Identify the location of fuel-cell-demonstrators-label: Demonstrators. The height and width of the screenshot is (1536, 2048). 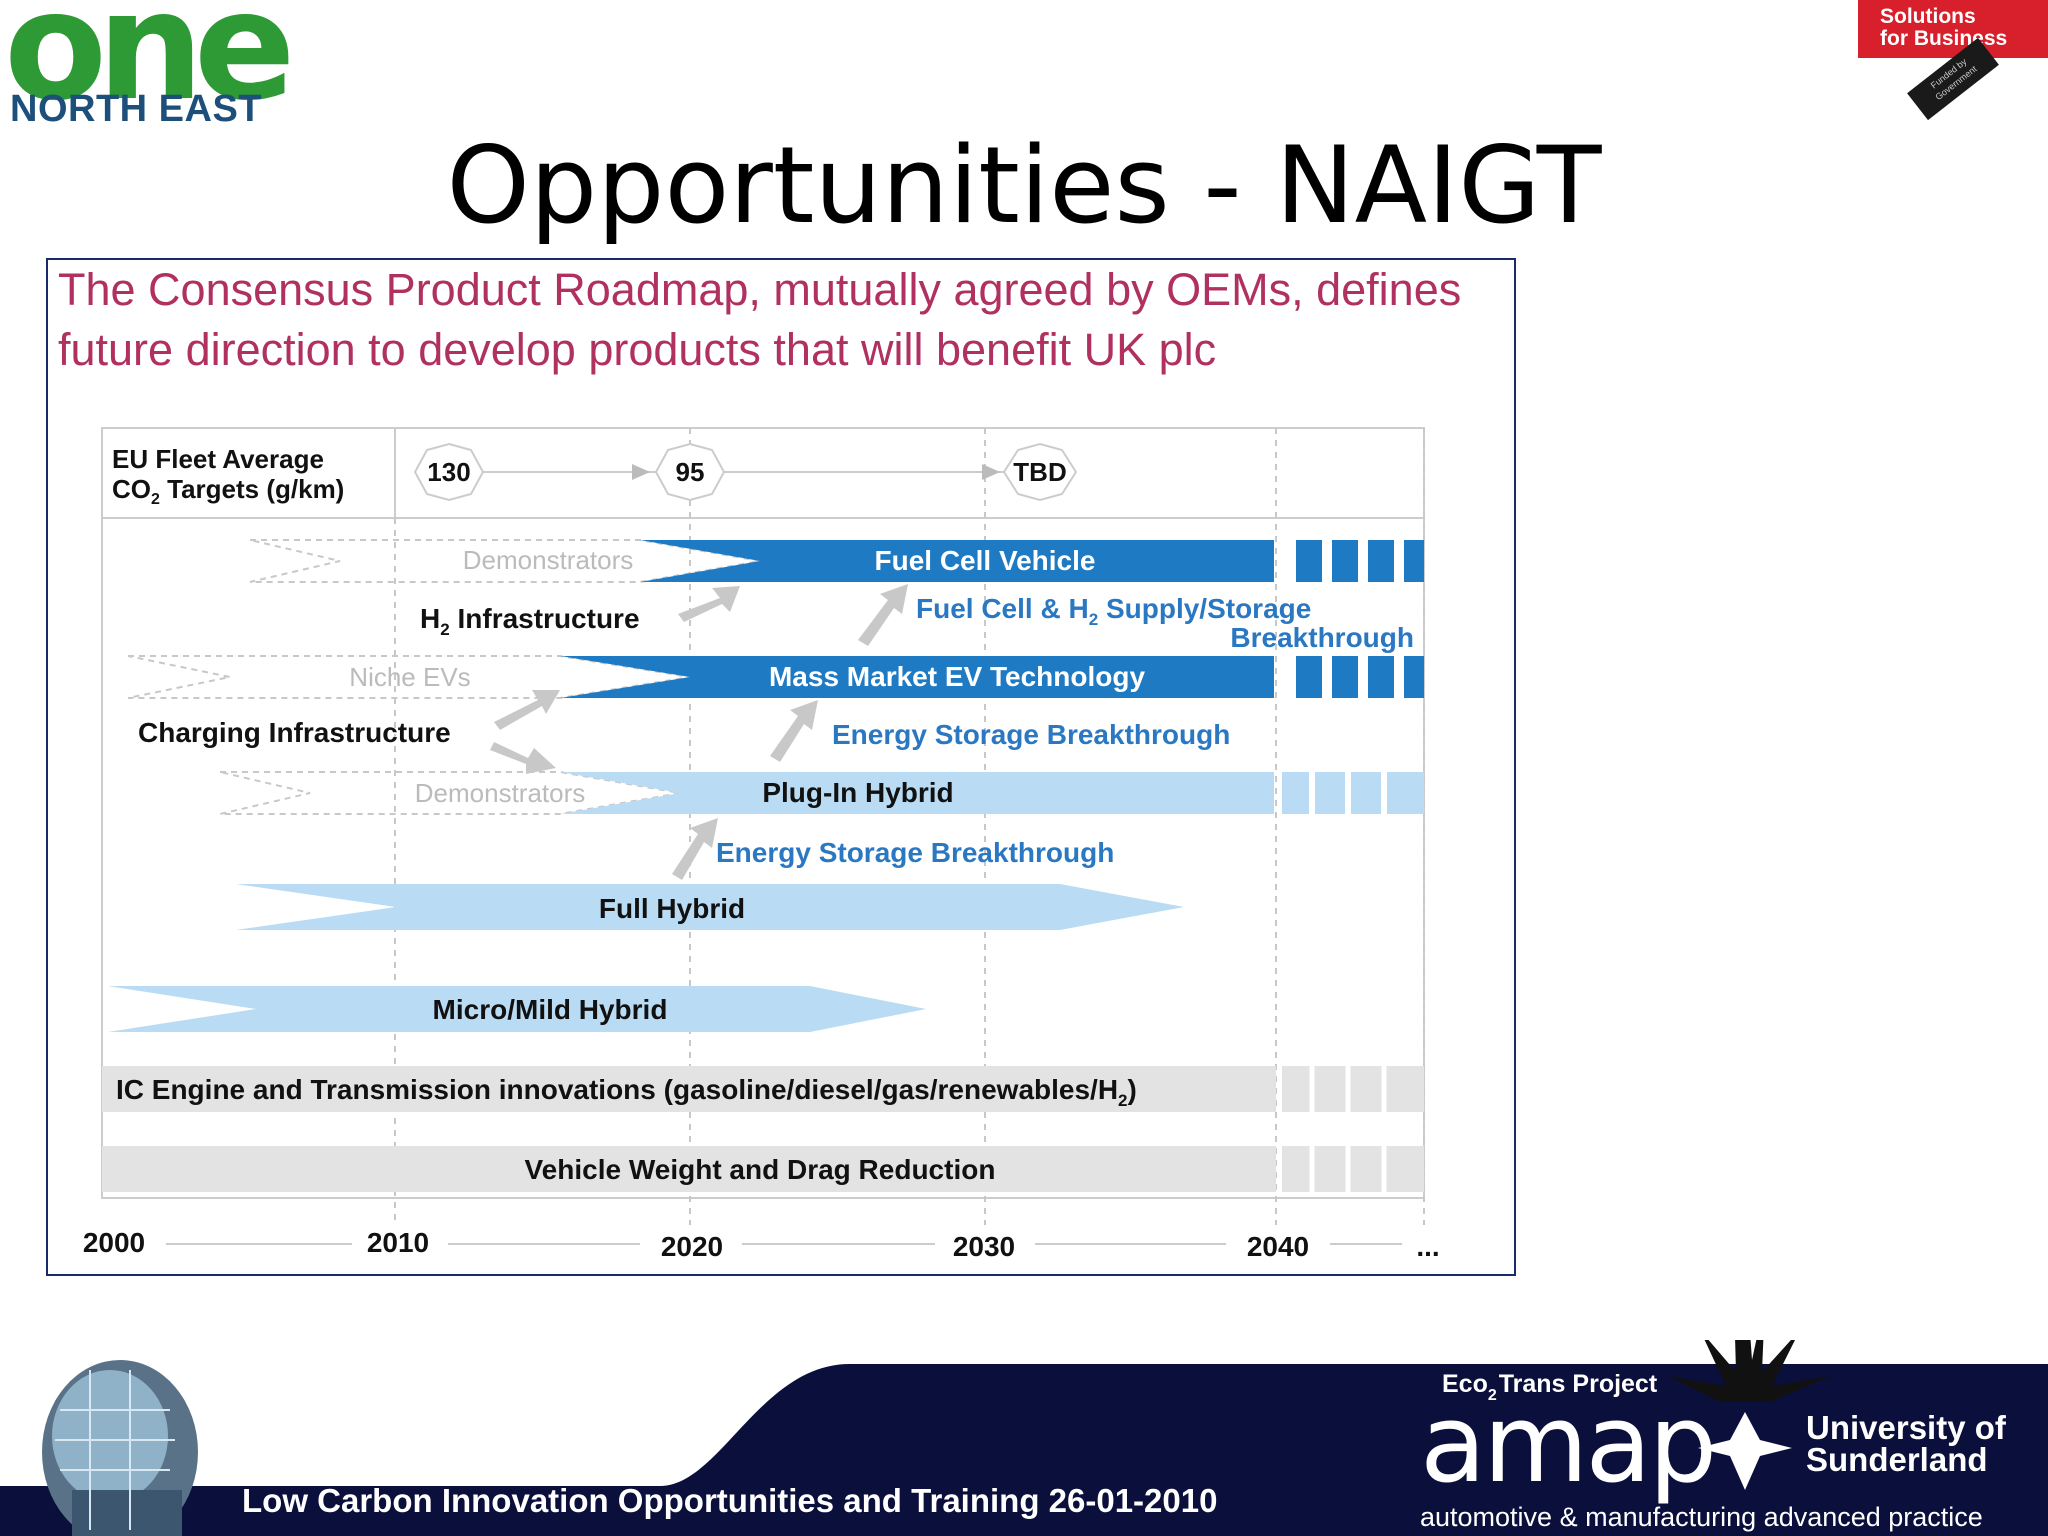
(548, 560).